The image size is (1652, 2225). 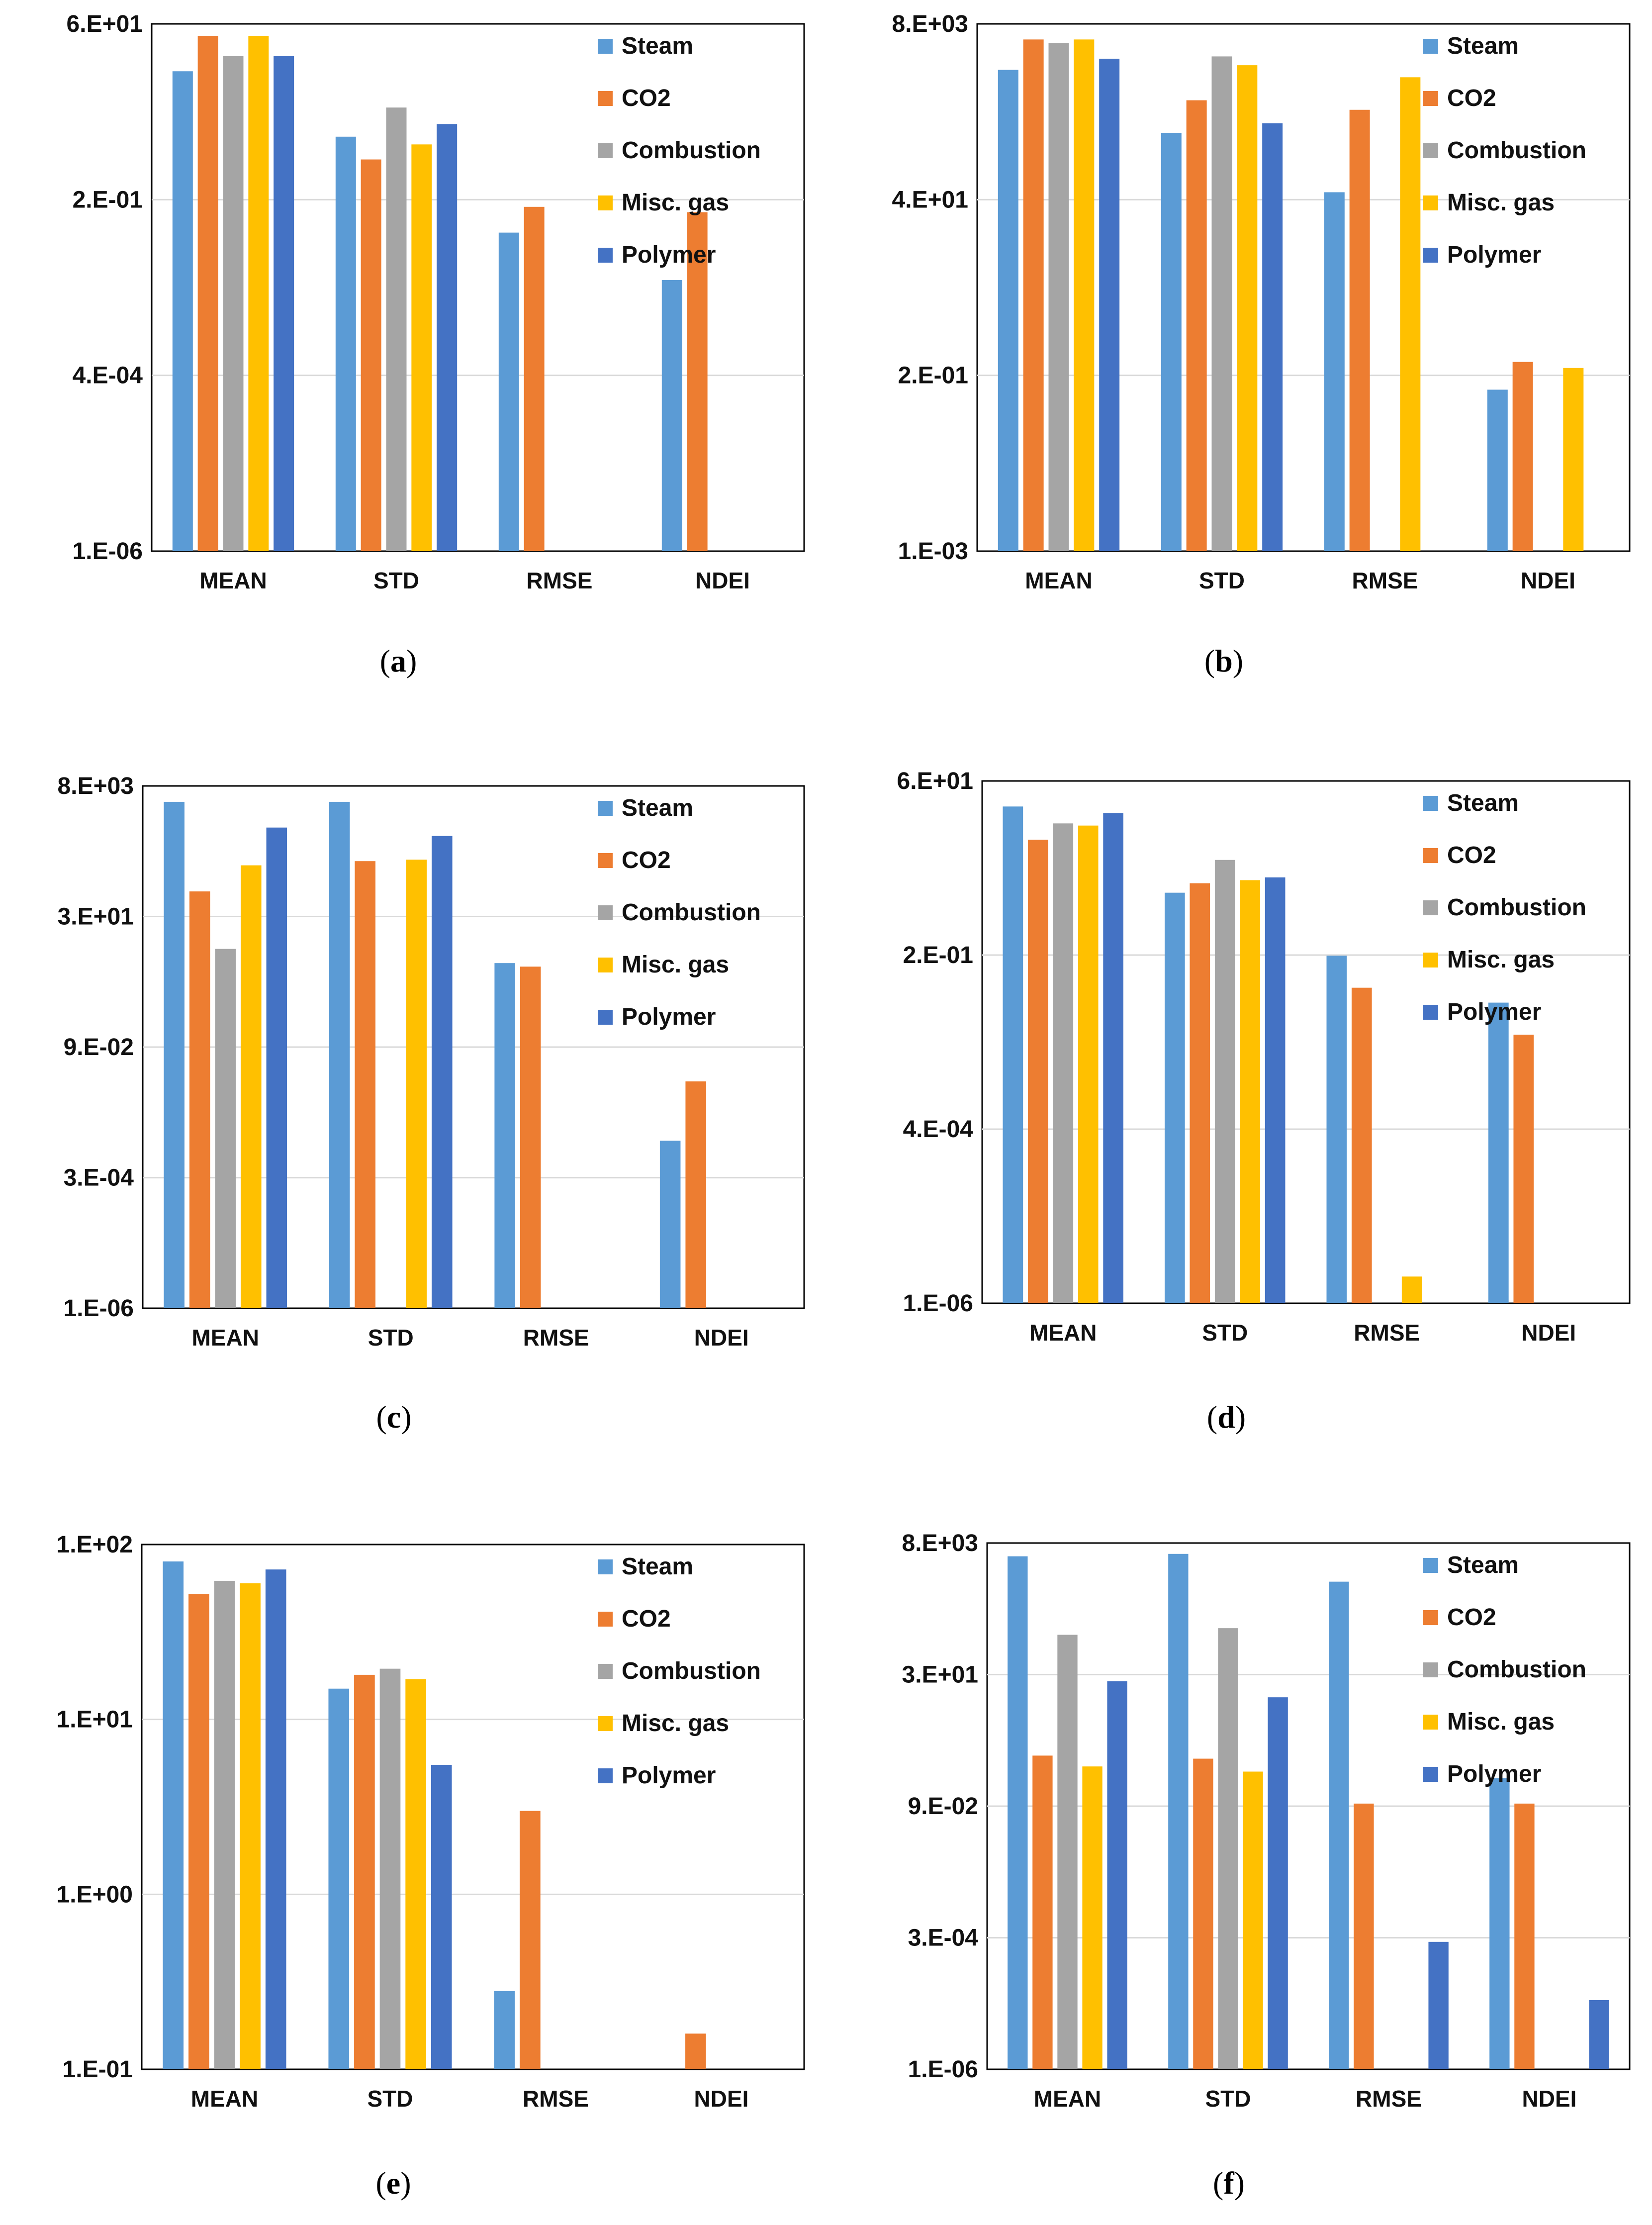 I want to click on bar-ndei-polymer, so click(x=1599, y=2034).